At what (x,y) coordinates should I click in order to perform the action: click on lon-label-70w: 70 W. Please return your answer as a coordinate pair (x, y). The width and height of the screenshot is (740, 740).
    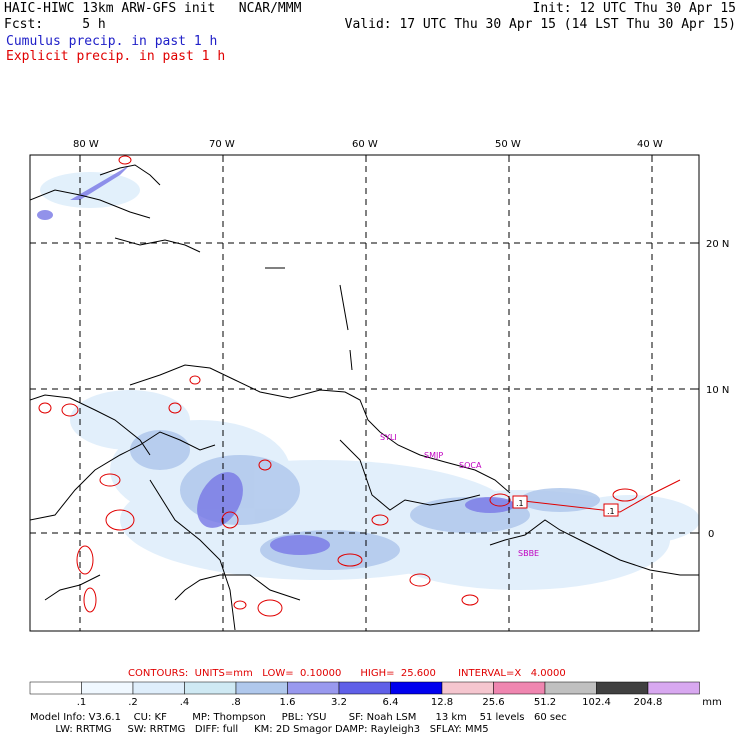
    Looking at the image, I should click on (222, 144).